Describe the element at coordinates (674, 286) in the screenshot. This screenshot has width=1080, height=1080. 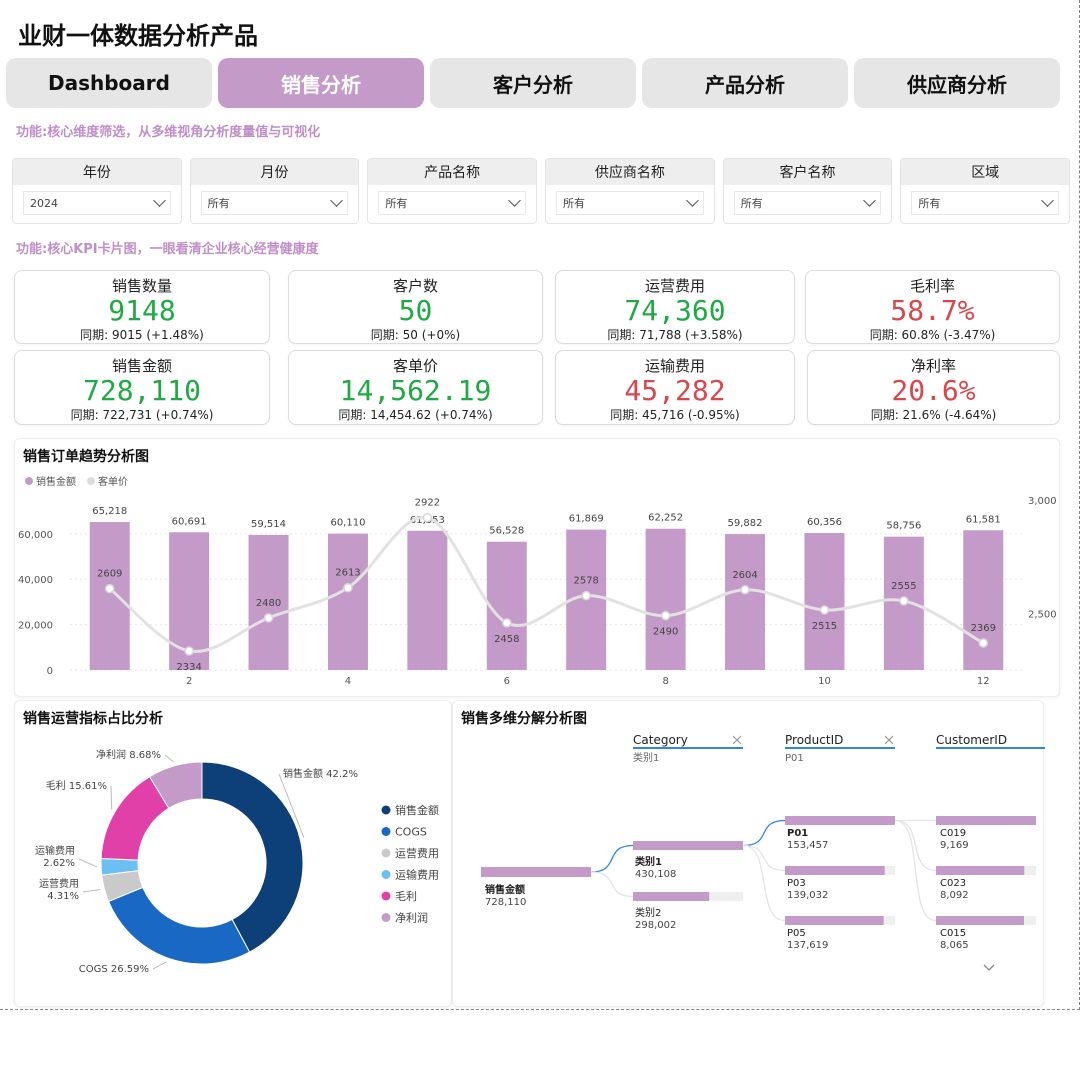
I see `kpi-label: 运营费用` at that location.